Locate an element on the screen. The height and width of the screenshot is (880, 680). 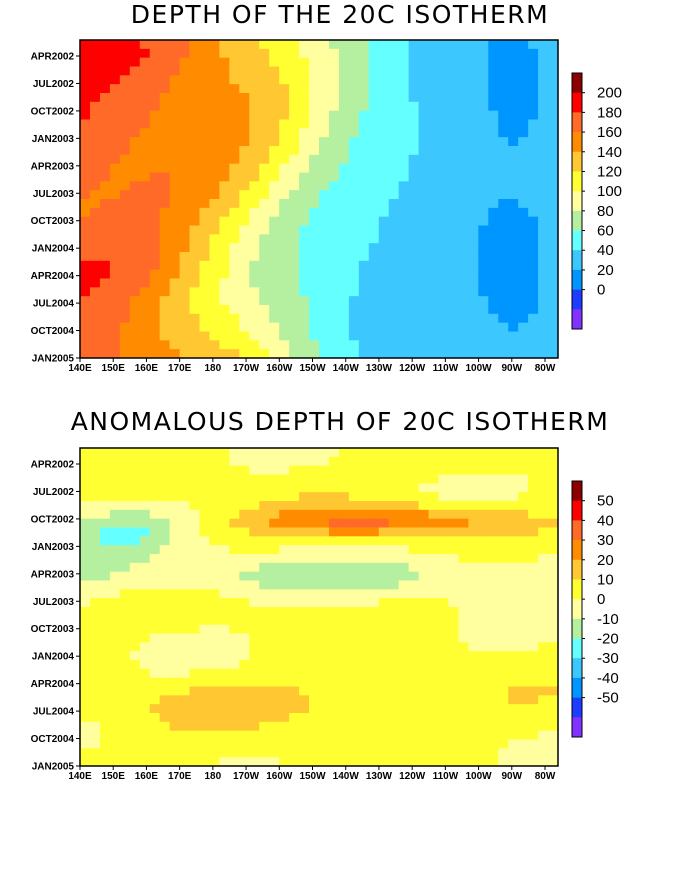
y-tick-label: JUL2002 is located at coordinates (54, 84).